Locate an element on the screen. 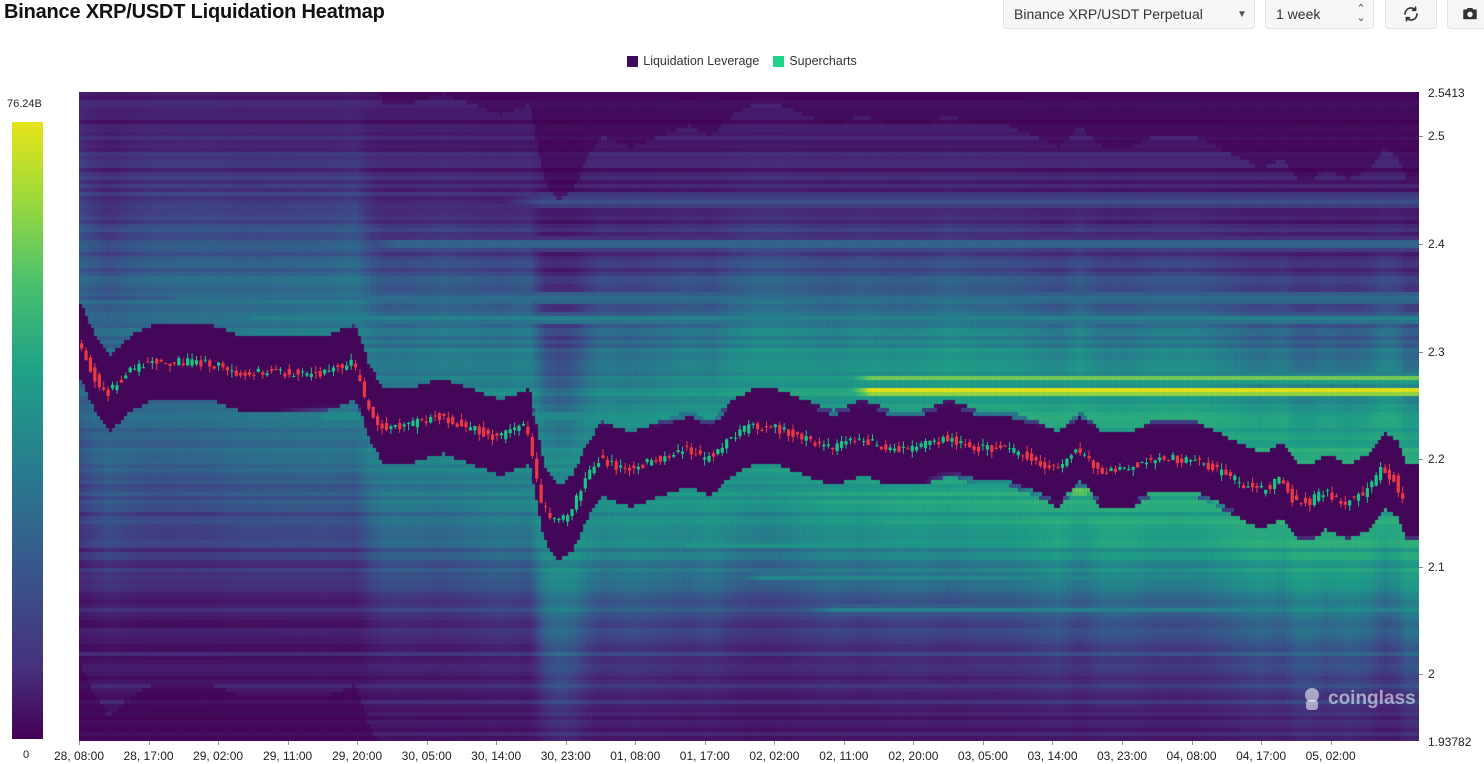 The image size is (1484, 764). y-tick-label: 2.1 is located at coordinates (1436, 566).